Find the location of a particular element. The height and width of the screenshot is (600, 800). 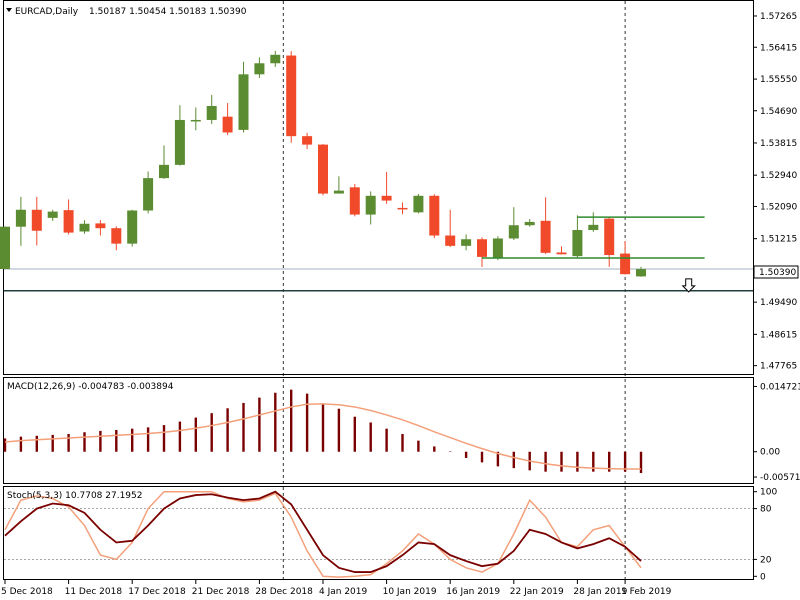

time-tick-label: 28 Dec 2018 is located at coordinates (284, 592).